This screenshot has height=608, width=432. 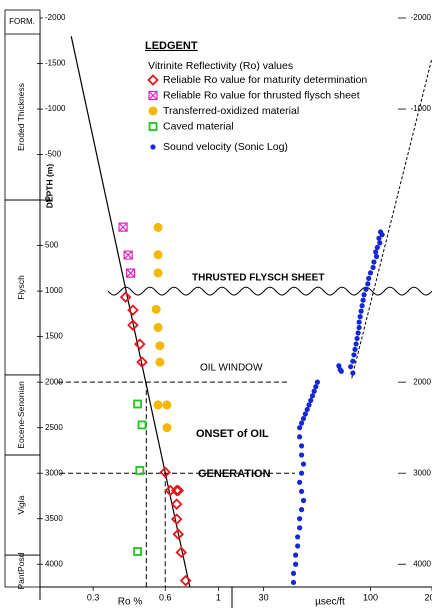 What do you see at coordinates (47, 199) in the screenshot?
I see `y-tick-label: 0` at bounding box center [47, 199].